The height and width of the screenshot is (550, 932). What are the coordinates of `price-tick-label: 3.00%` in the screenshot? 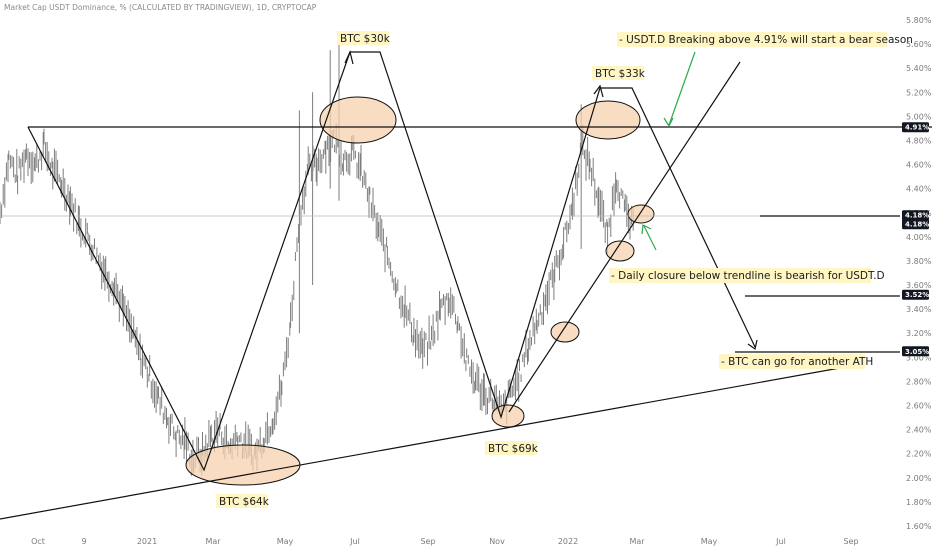 It's located at (919, 357).